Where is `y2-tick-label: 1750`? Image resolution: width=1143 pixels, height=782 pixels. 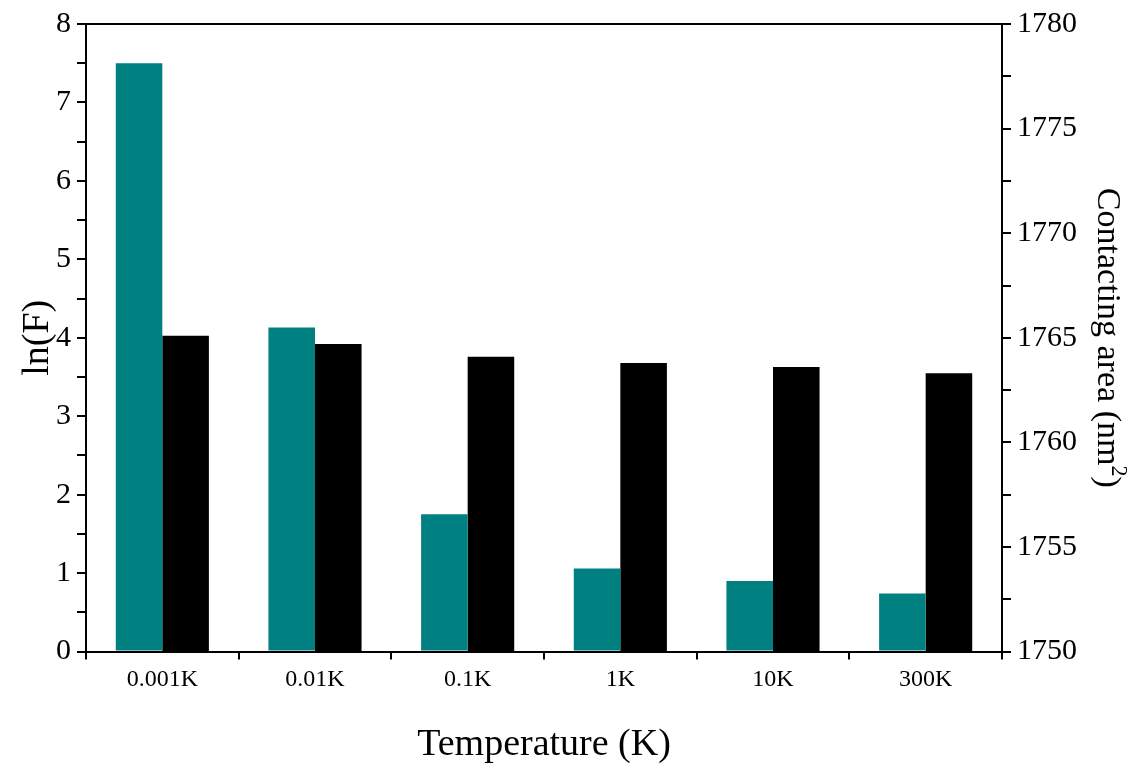 y2-tick-label: 1750 is located at coordinates (1047, 649).